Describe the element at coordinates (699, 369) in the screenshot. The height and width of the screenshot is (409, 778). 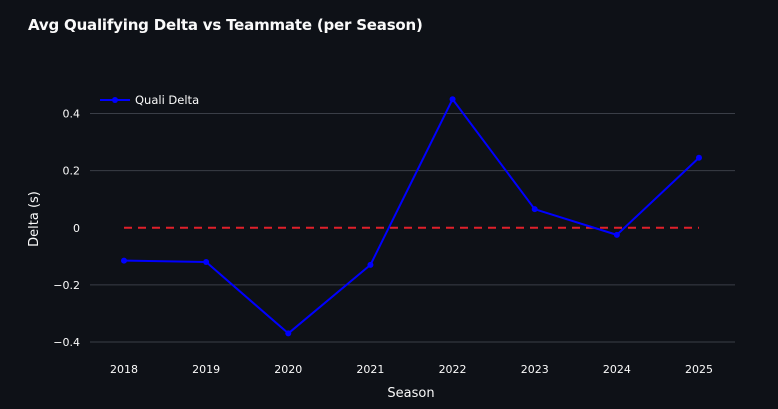
I see `x-tick-label: 2025` at that location.